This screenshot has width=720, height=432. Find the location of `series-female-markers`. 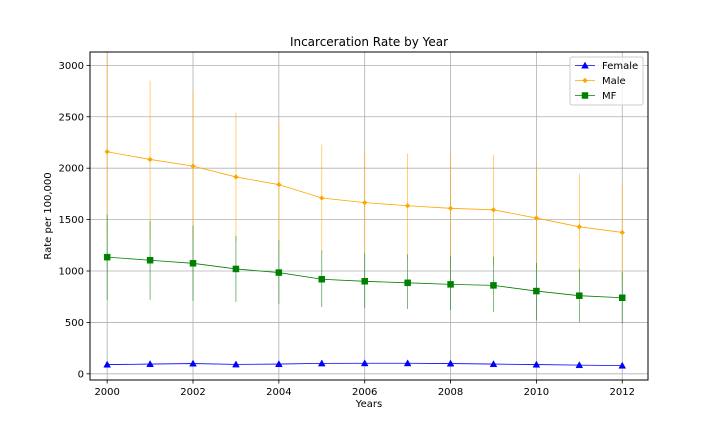

series-female-markers is located at coordinates (365, 364).